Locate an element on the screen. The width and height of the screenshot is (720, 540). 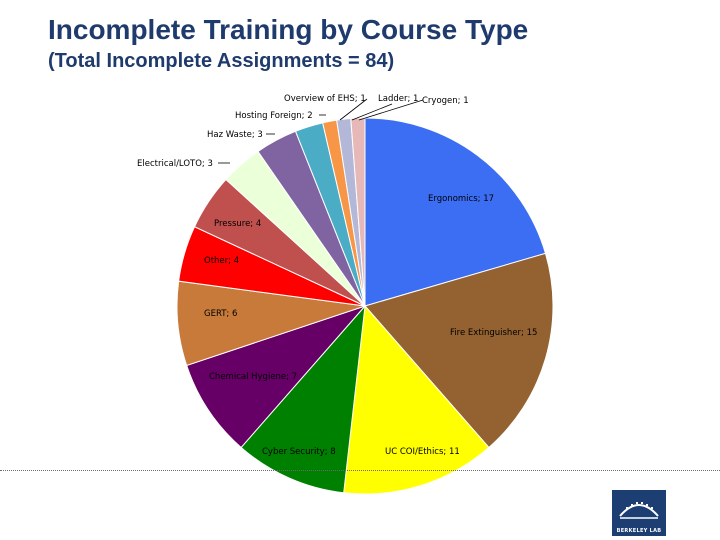
leader-line-overview-of-ehs is located at coordinates (353, 109).